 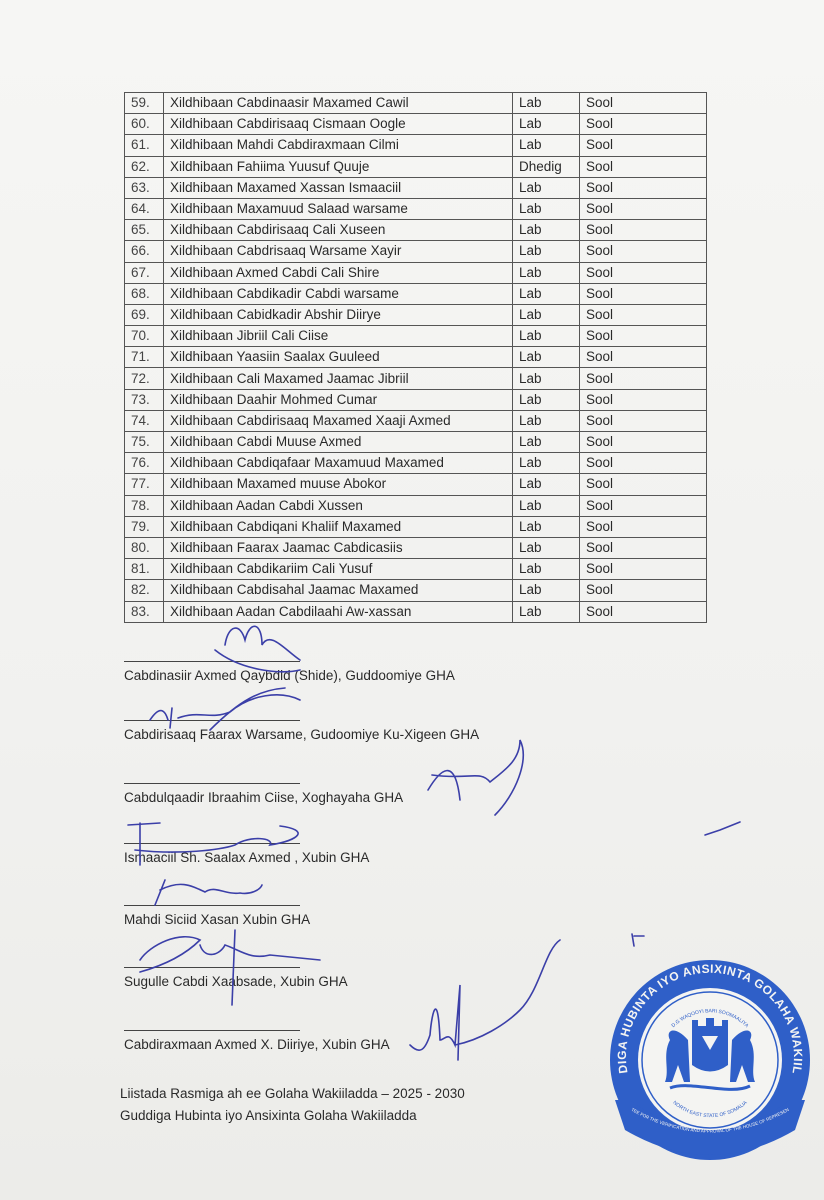 I want to click on member-name: Xildhibaan Cabdinaasir Maxamed Cawil, so click(x=338, y=103).